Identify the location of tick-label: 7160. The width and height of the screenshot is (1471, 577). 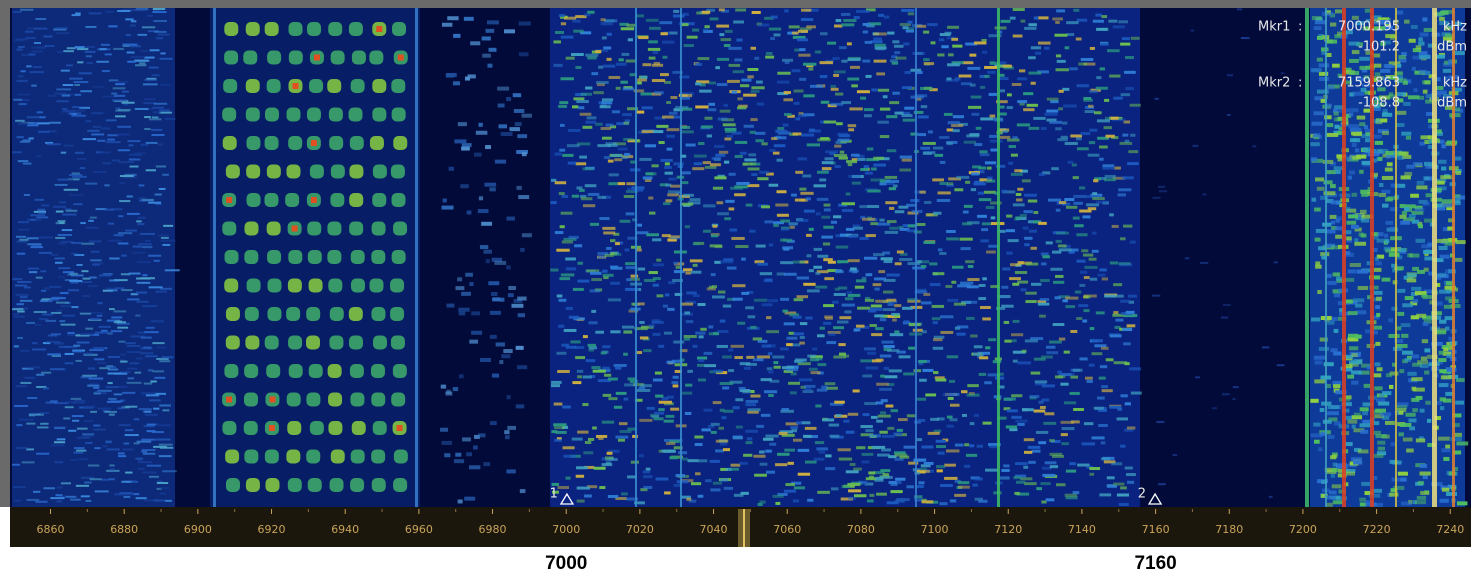
(1156, 529).